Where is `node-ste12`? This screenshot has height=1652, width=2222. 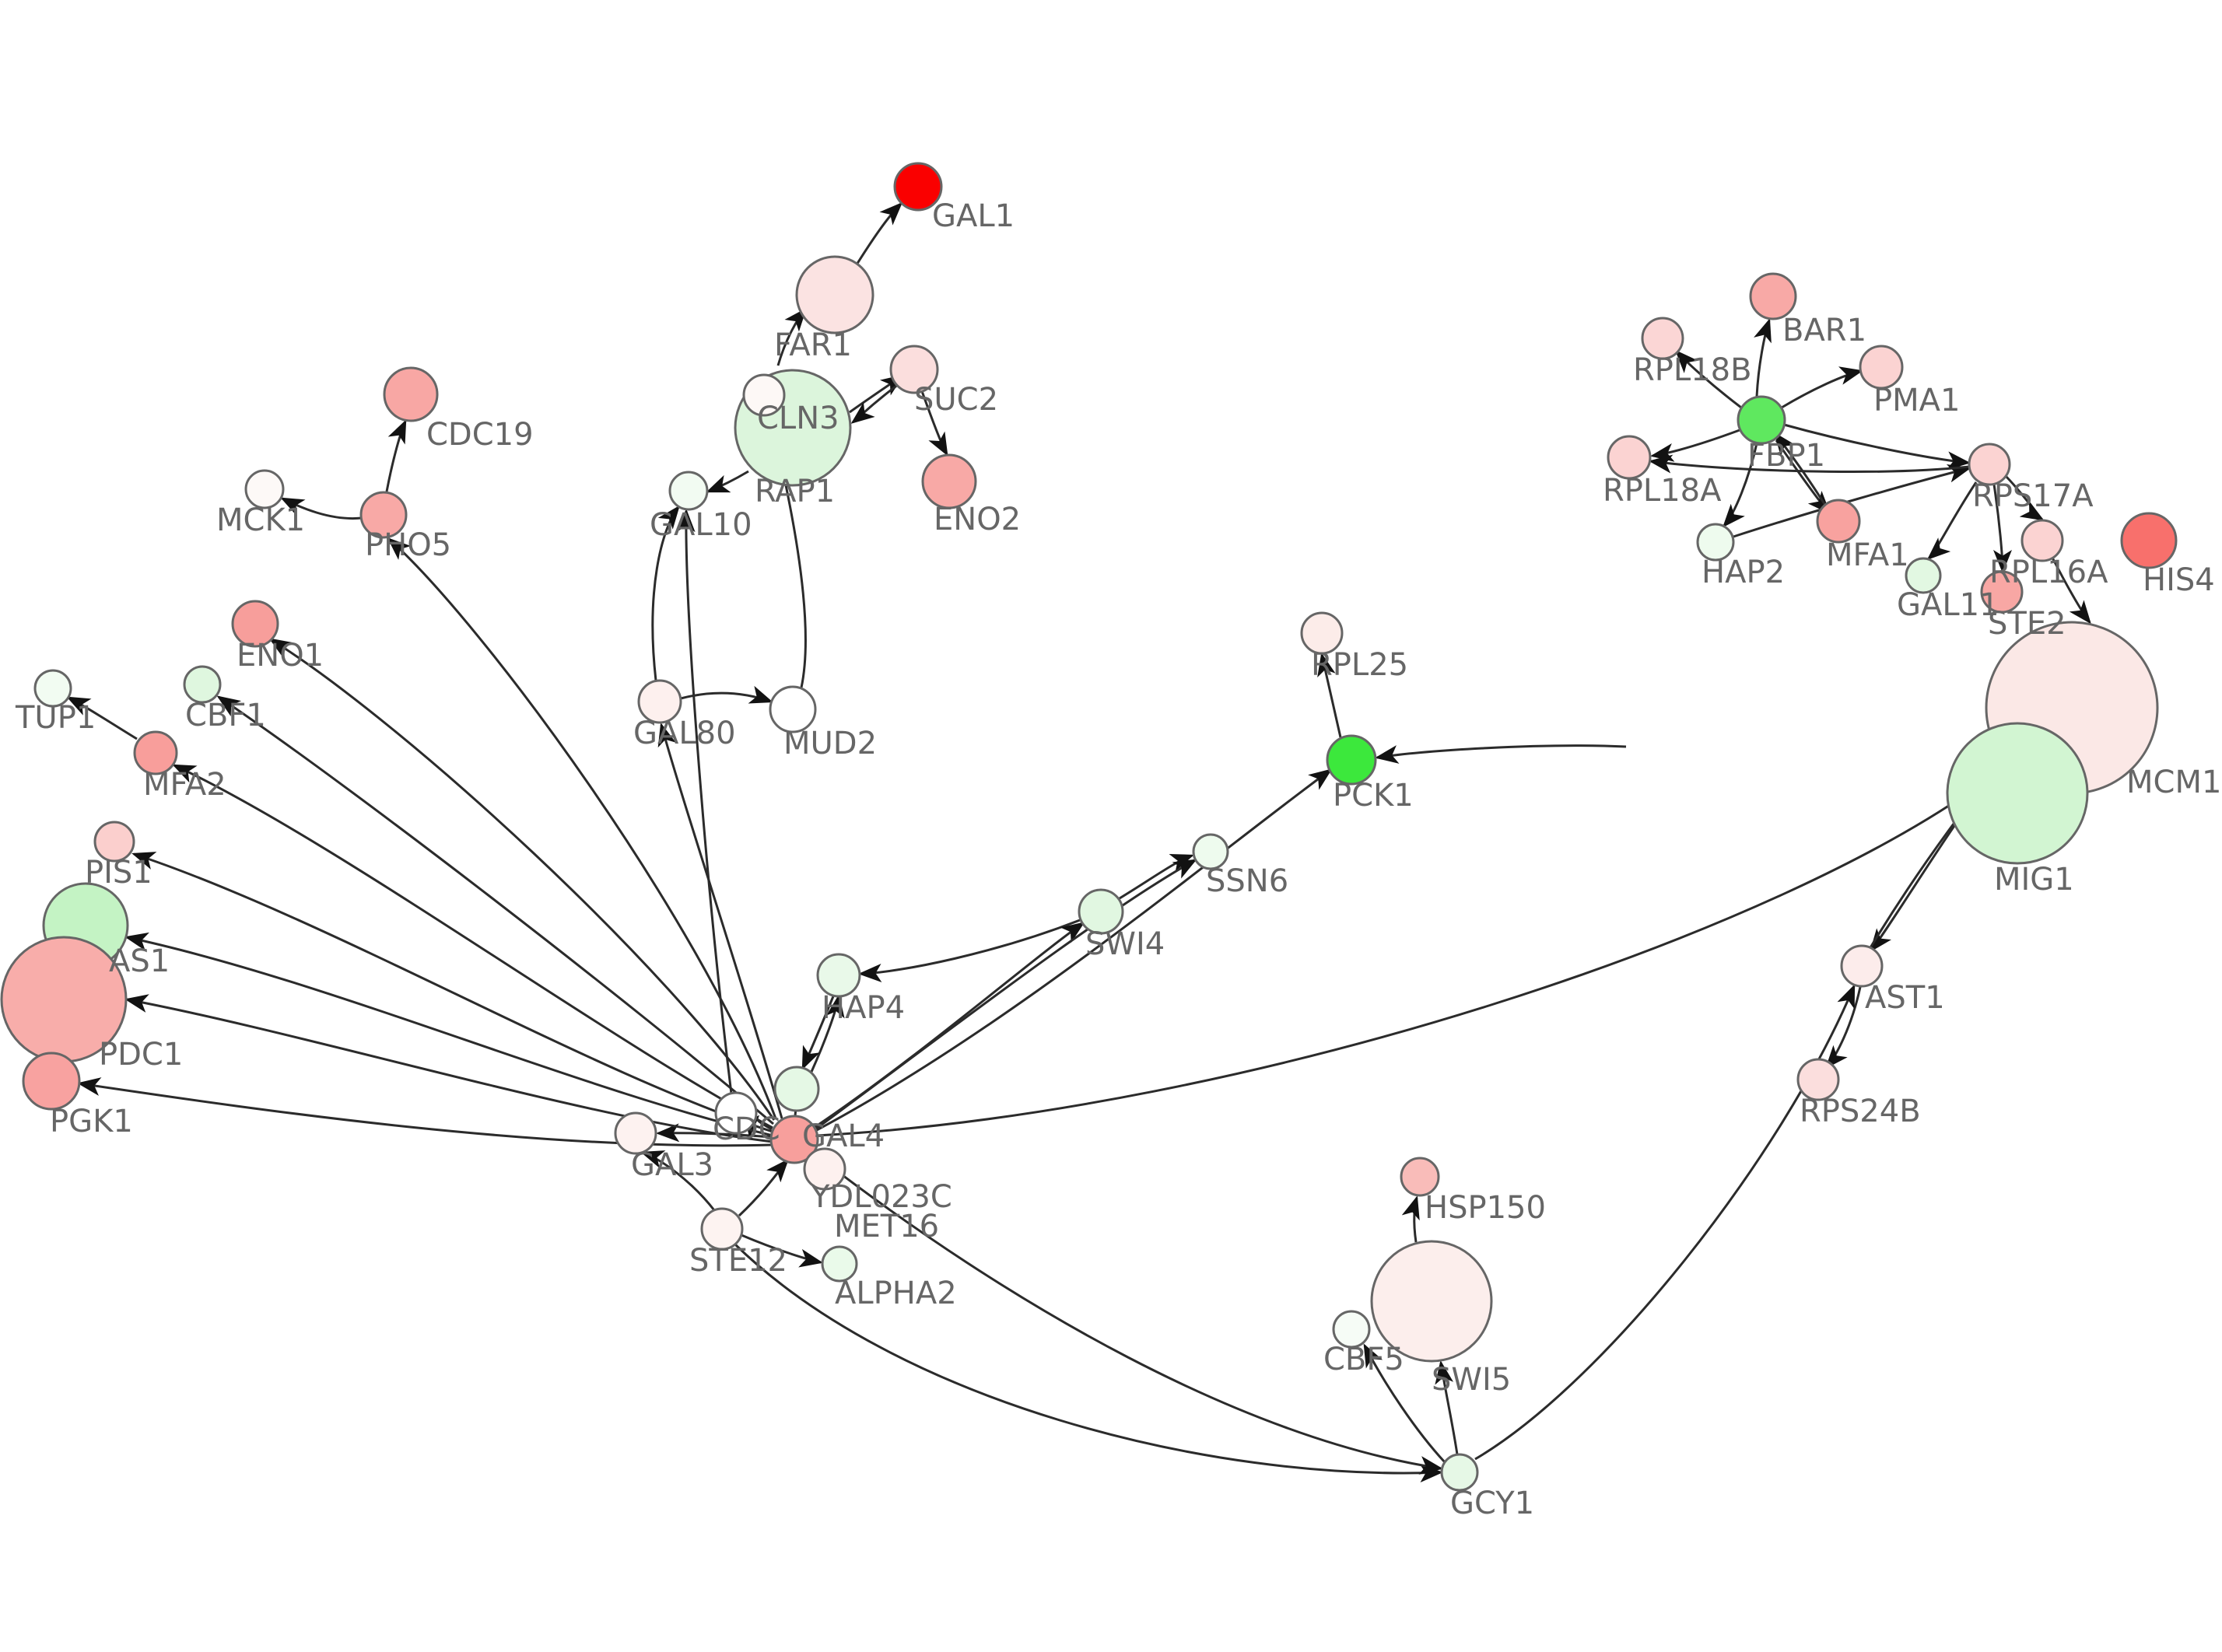
node-ste12 is located at coordinates (722, 1229).